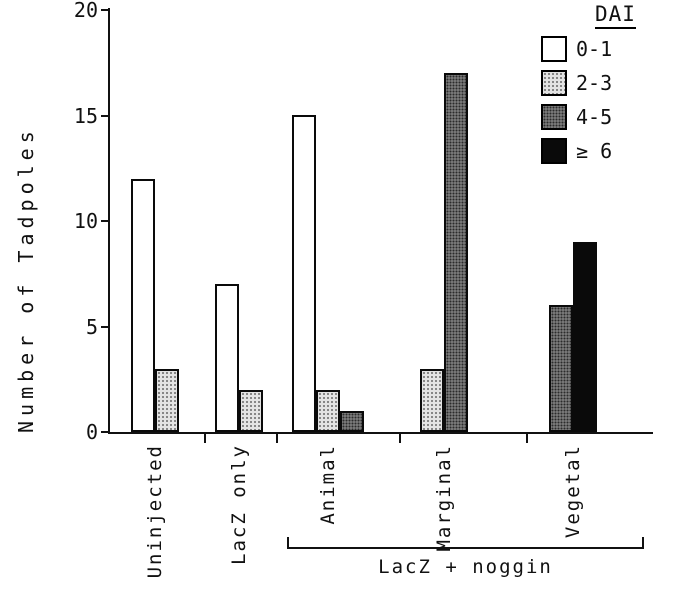 This screenshot has height=594, width=689. I want to click on legend-label: 2-3, so click(594, 83).